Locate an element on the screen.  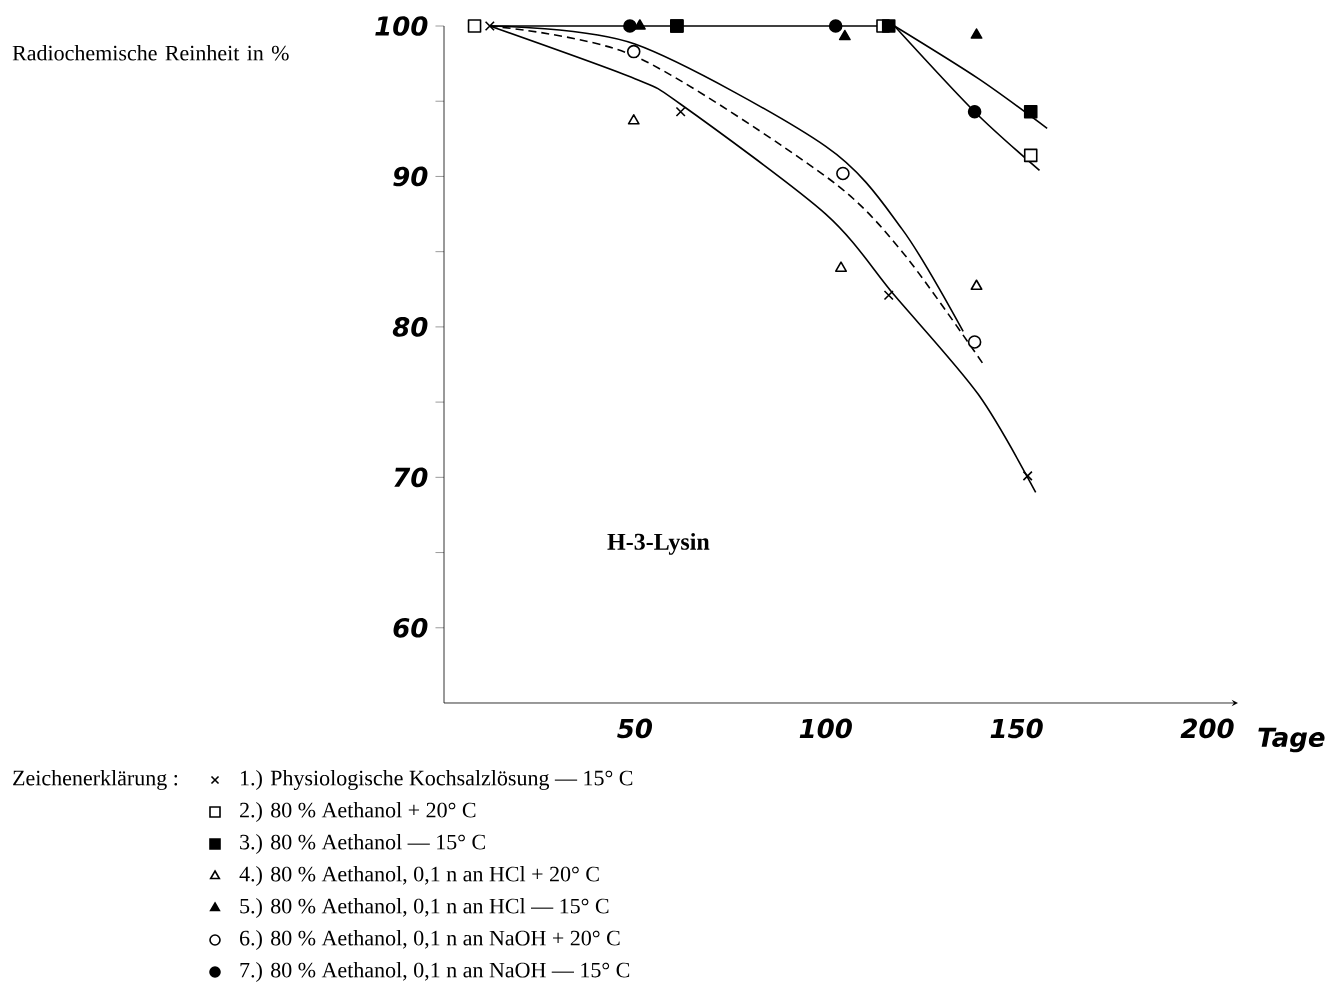
x-tick-label: 100 is located at coordinates (825, 728).